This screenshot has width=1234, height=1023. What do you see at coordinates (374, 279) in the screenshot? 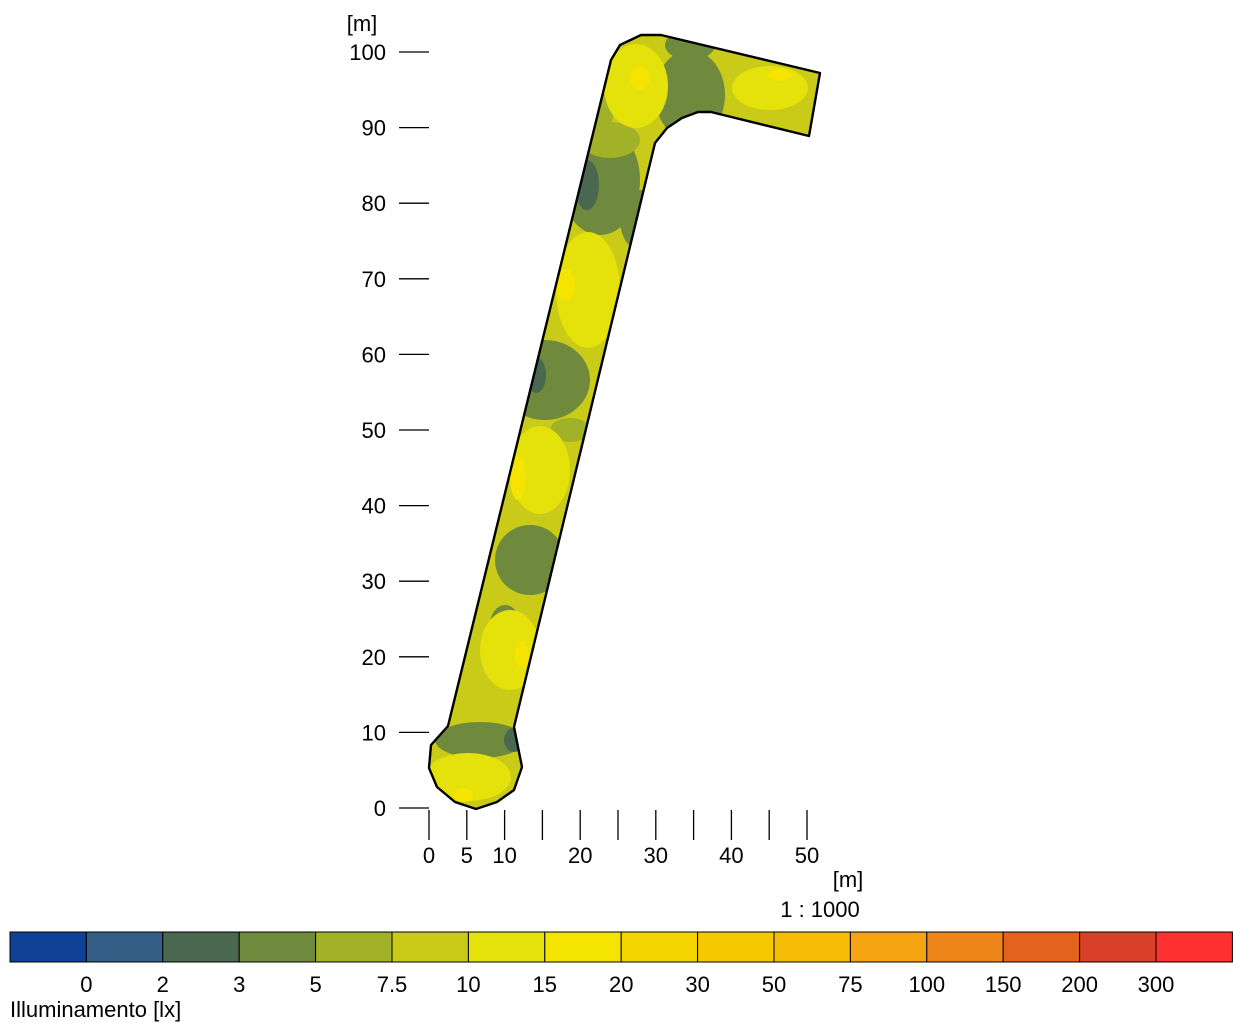
I see `y-tick-label: 70` at bounding box center [374, 279].